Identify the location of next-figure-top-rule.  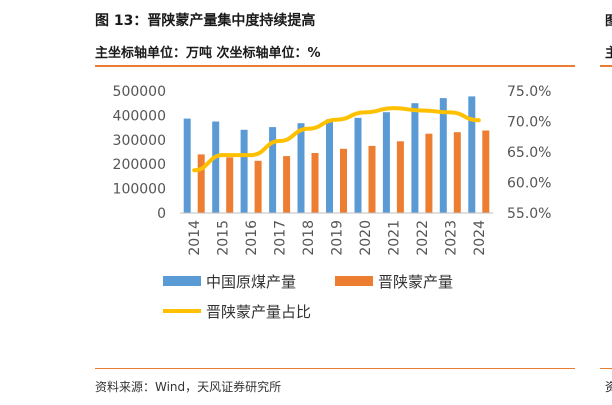
(606, 66).